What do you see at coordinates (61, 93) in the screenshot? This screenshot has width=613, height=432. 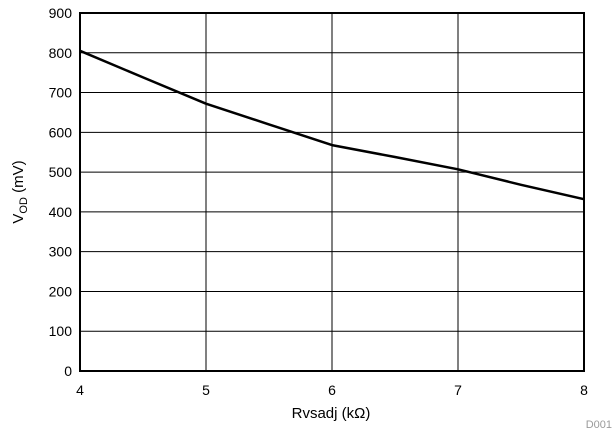 I see `y-tick-label-7: 700` at bounding box center [61, 93].